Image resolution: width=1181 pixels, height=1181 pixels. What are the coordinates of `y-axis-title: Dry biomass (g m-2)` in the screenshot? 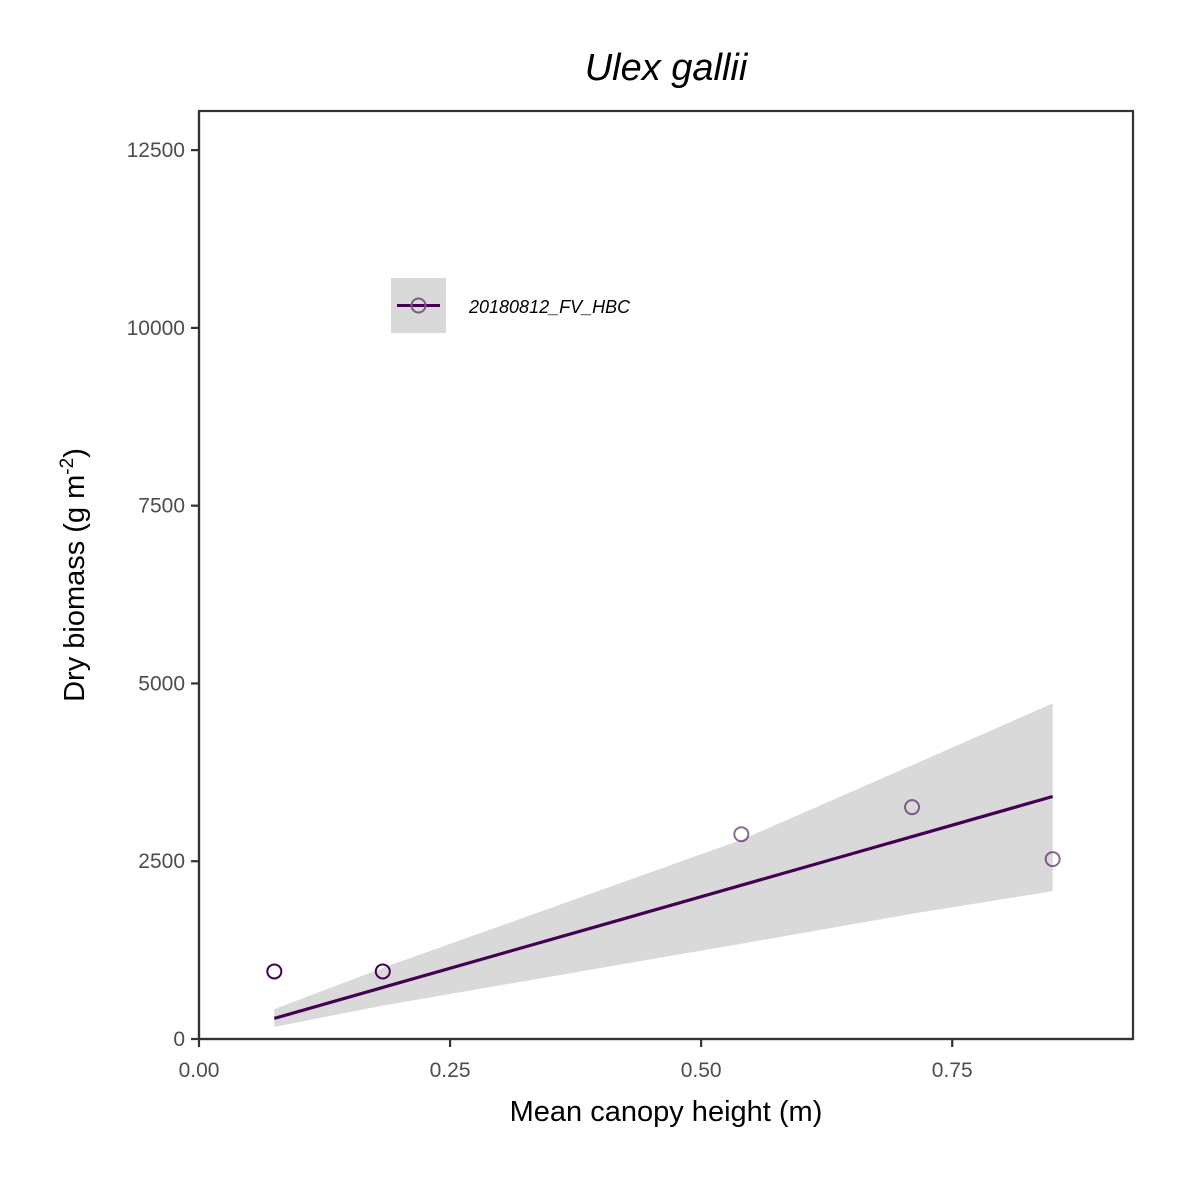 It's located at (74, 575).